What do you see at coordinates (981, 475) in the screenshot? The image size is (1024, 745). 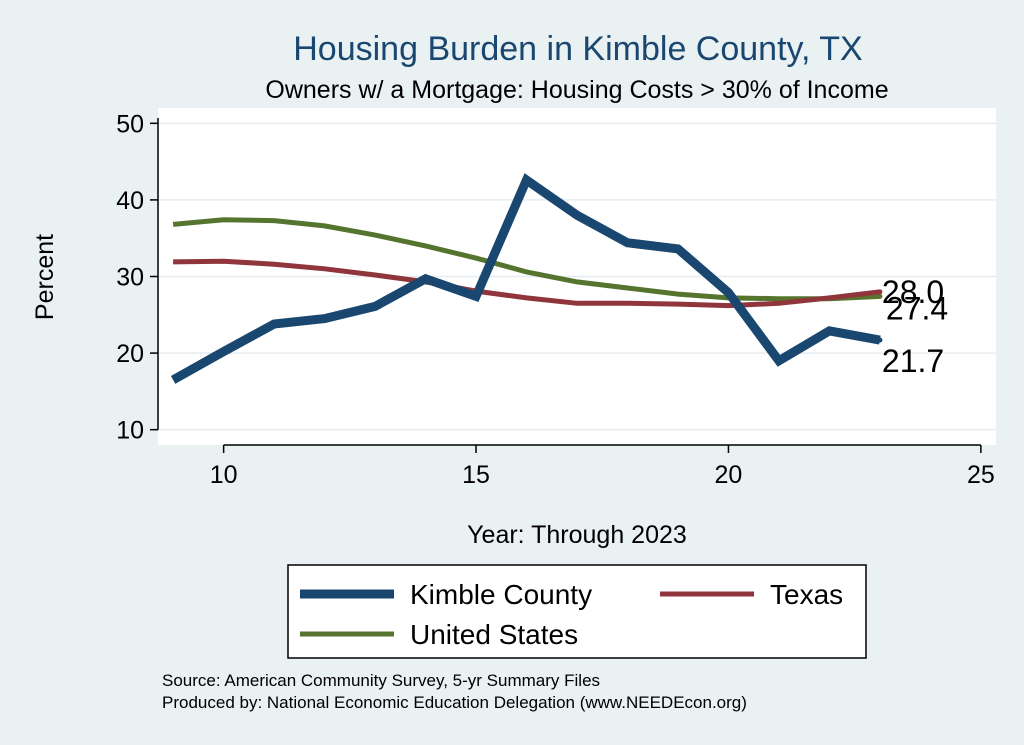 I see `x-tick-label: 25` at bounding box center [981, 475].